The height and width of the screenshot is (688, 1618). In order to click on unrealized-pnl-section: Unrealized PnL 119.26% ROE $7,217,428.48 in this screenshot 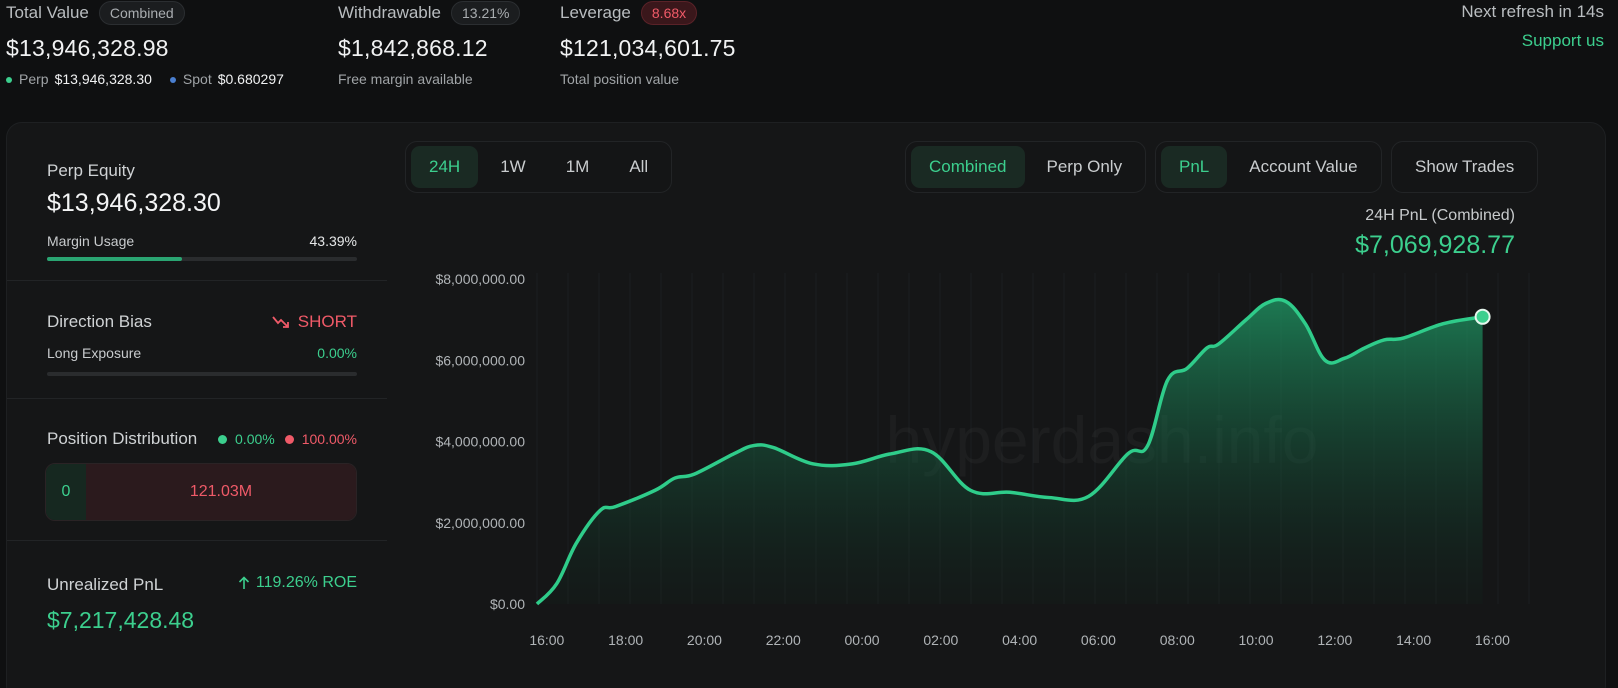, I will do `click(197, 606)`.